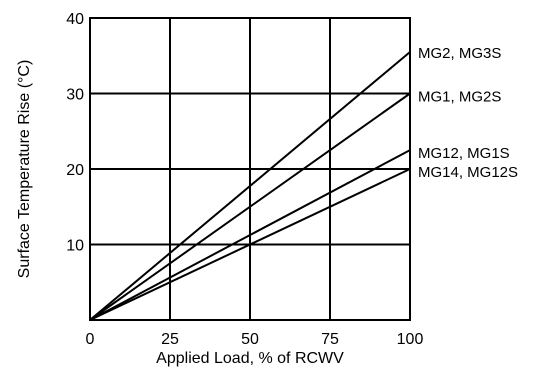  Describe the element at coordinates (468, 172) in the screenshot. I see `series-label: MG14, MG12S` at that location.